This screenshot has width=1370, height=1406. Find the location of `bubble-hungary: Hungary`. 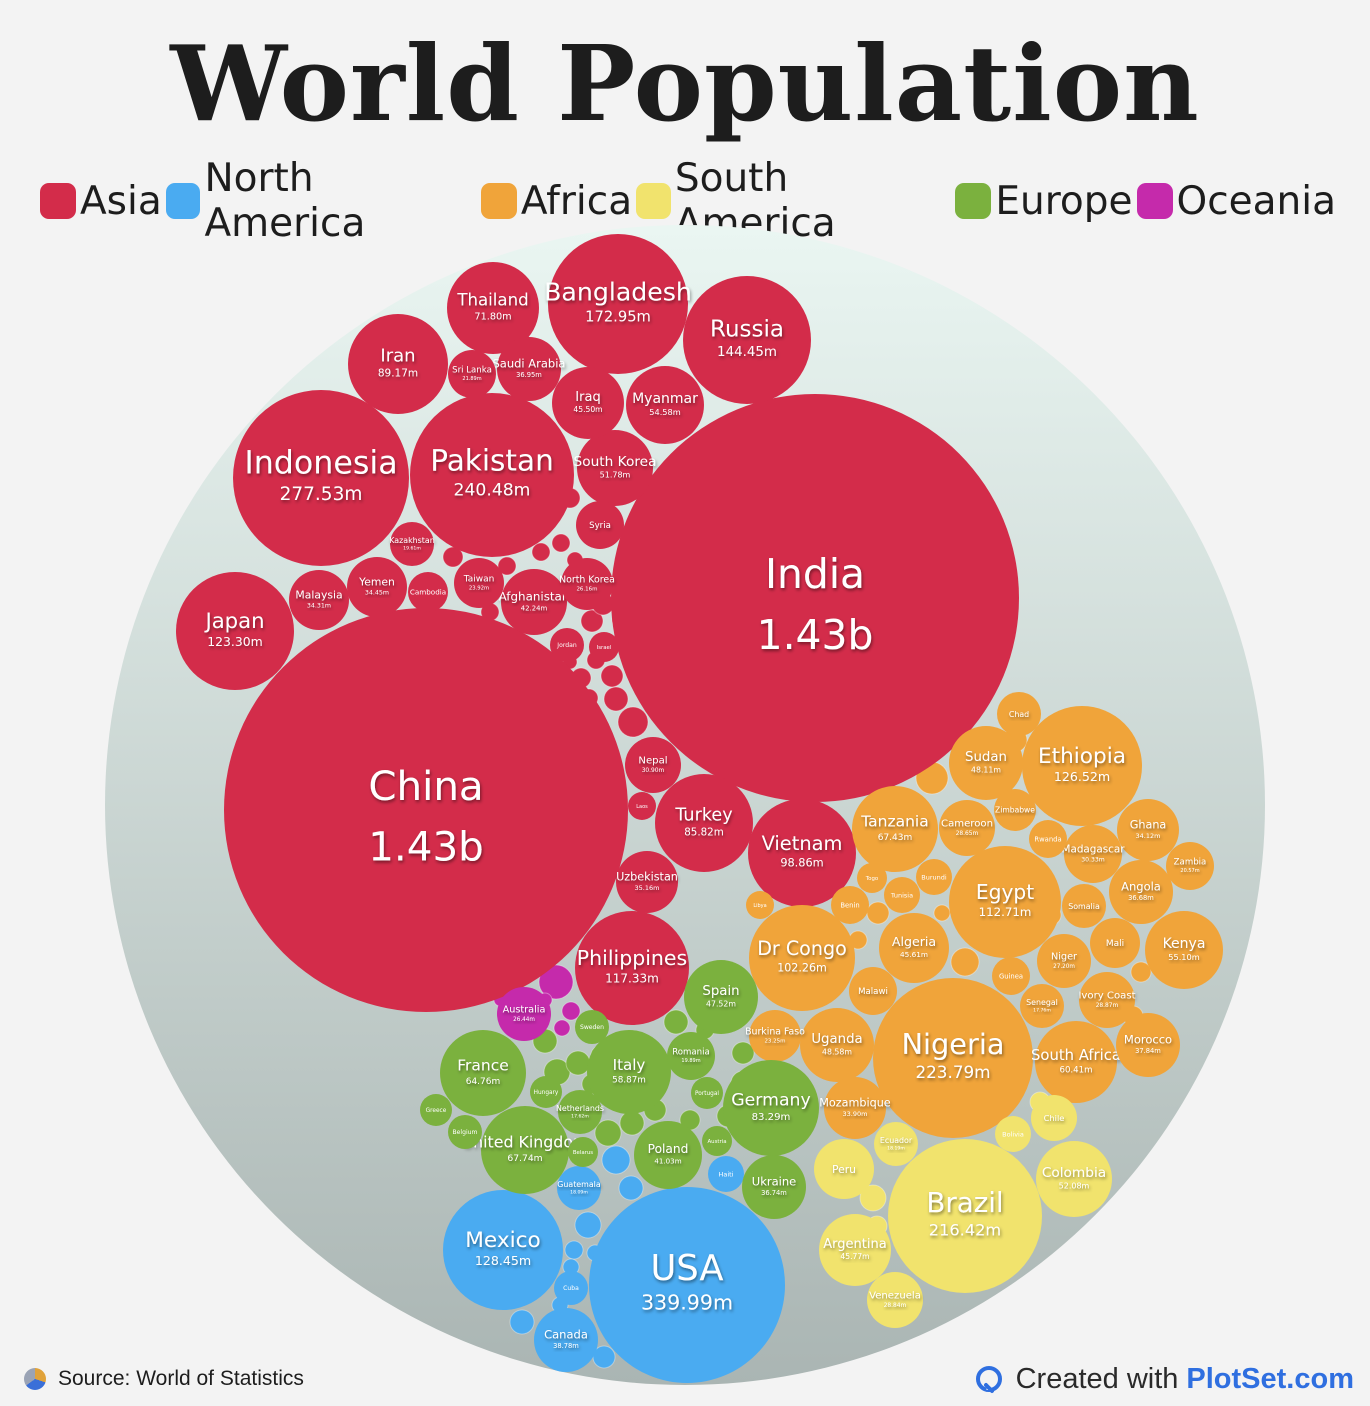

bubble-hungary: Hungary is located at coordinates (546, 1092).